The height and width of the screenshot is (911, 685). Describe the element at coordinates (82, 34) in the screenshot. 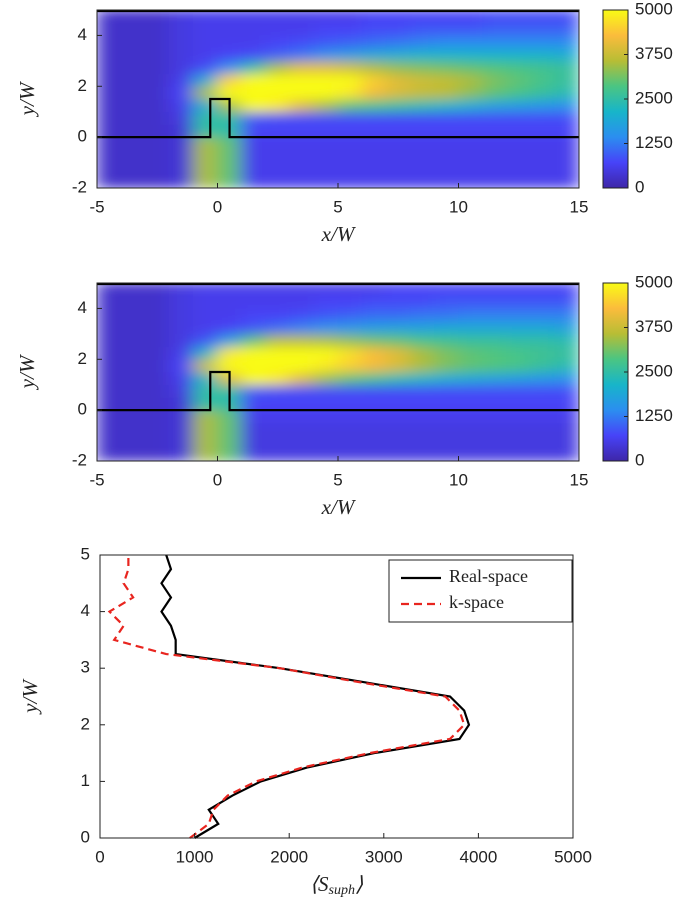

I see `y-tick-label: 4` at that location.